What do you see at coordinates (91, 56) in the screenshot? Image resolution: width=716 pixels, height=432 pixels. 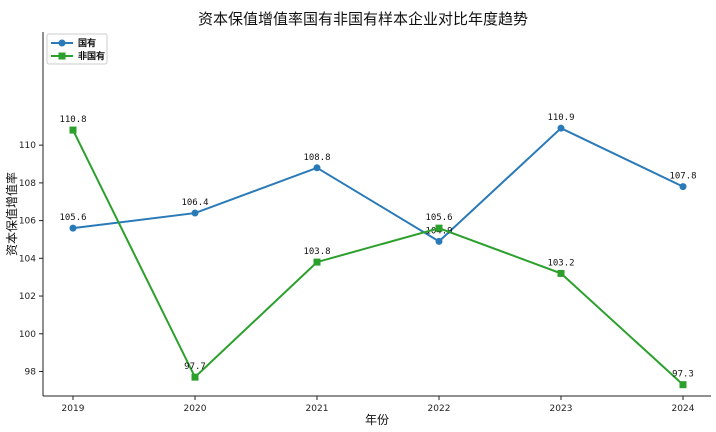 I see `legend-label: 非国有` at bounding box center [91, 56].